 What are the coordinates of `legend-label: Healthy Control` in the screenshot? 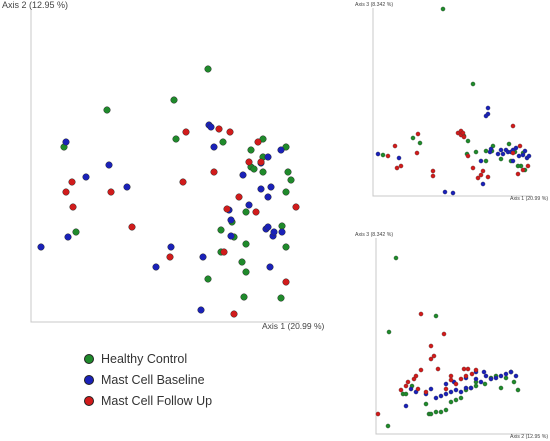 It's located at (144, 359).